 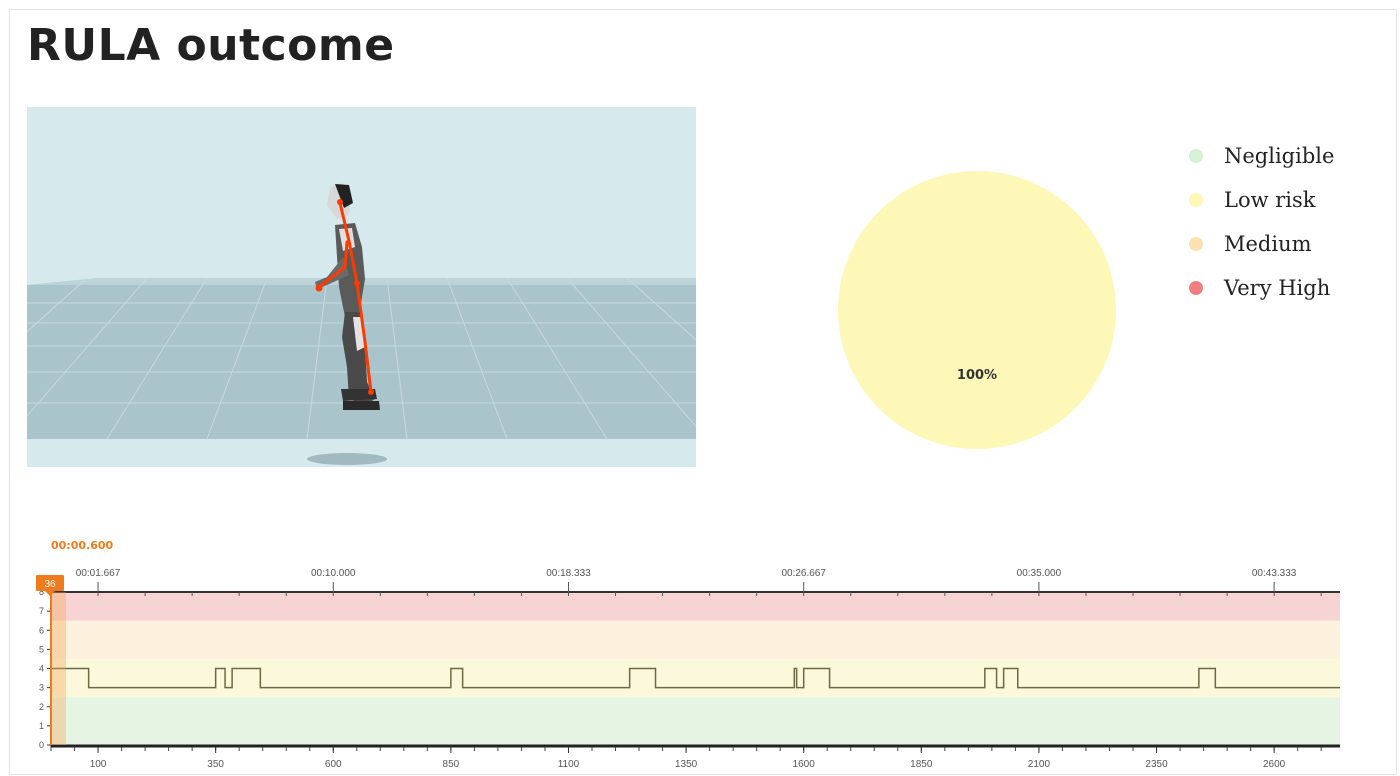 I want to click on x-tick-label: 600, so click(x=333, y=764).